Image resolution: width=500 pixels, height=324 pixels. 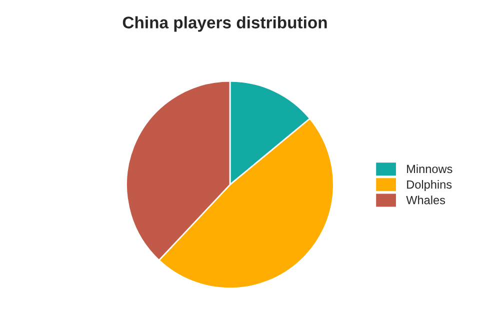 I want to click on legend-label: Dolphins, so click(x=429, y=186).